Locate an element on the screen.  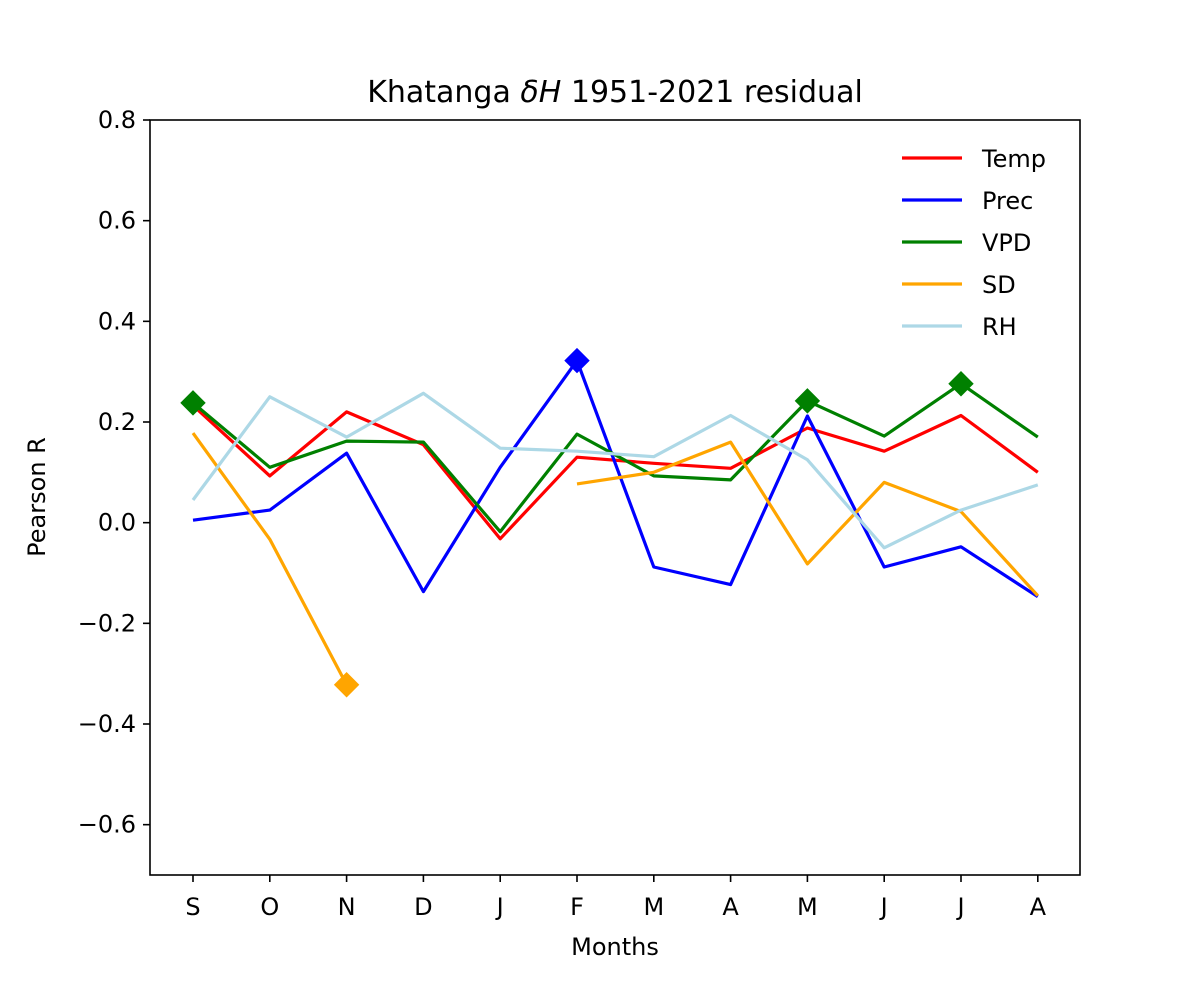
x-axis-label: Months is located at coordinates (615, 947).